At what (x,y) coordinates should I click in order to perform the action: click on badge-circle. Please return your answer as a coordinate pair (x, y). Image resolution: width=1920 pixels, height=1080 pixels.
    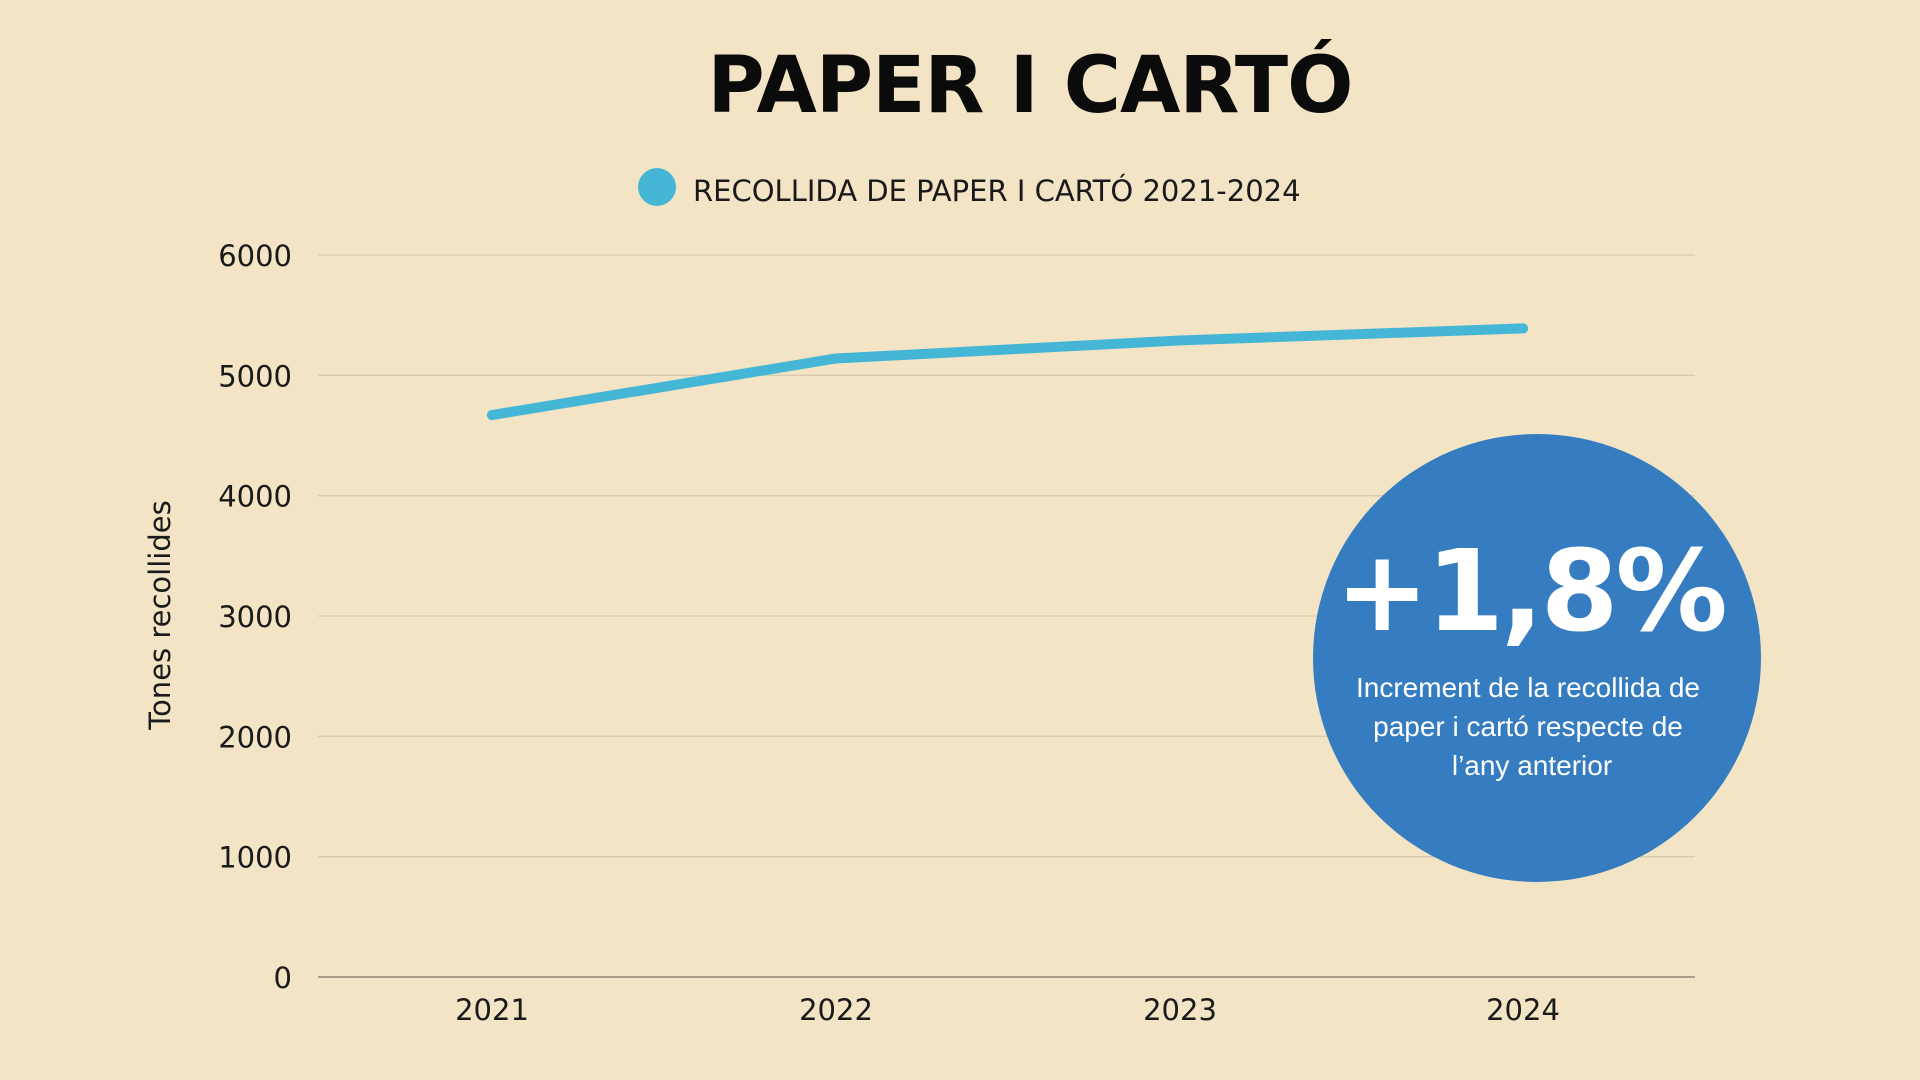
    Looking at the image, I should click on (1537, 658).